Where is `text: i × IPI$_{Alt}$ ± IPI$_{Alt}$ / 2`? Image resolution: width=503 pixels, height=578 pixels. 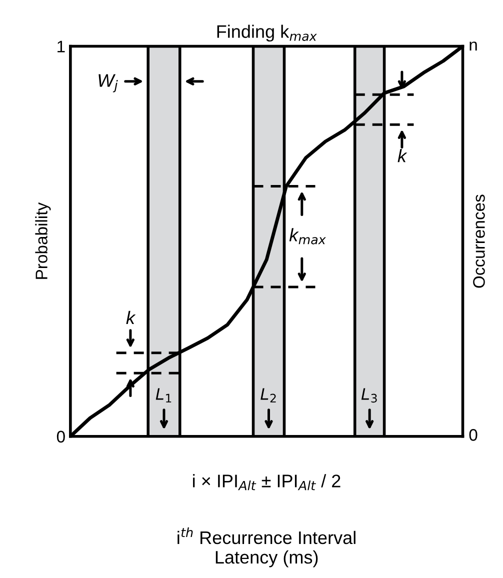
text: i × IPI$_{Alt}$ ± IPI$_{Alt}$ / 2 is located at coordinates (266, 482).